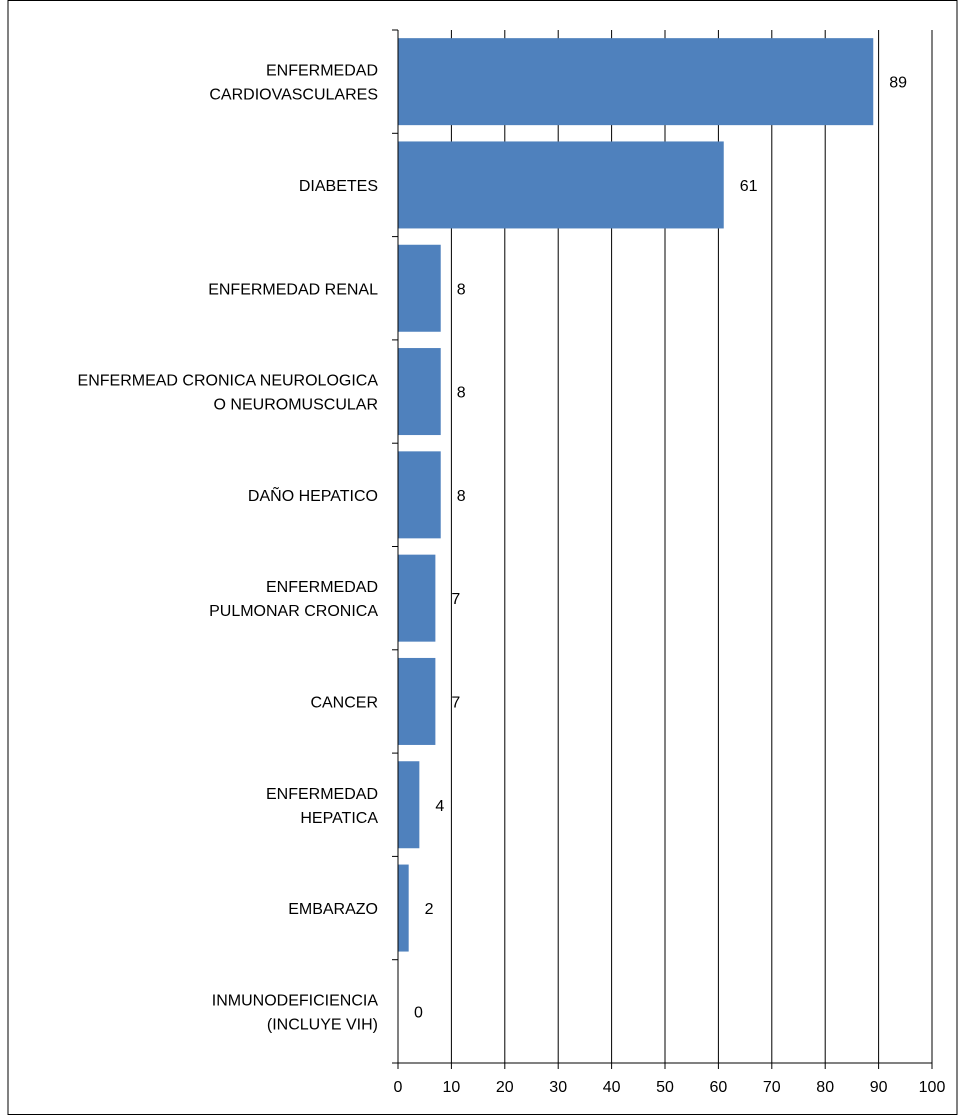 This screenshot has width=958, height=1115. What do you see at coordinates (295, 1000) in the screenshot?
I see `category-label: INMUNODEFICIENCIA` at bounding box center [295, 1000].